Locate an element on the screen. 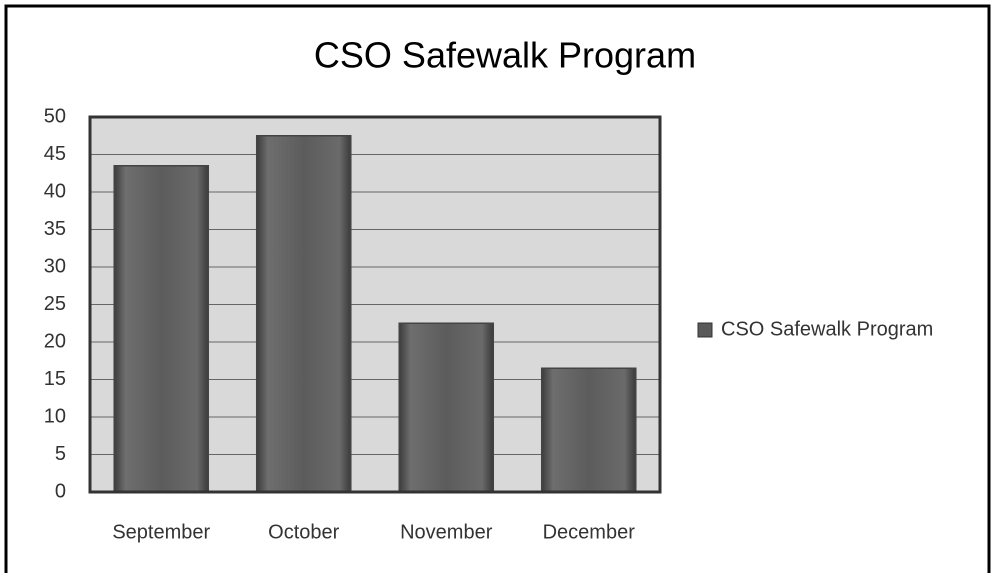  y-tick-label: 15 is located at coordinates (55, 379).